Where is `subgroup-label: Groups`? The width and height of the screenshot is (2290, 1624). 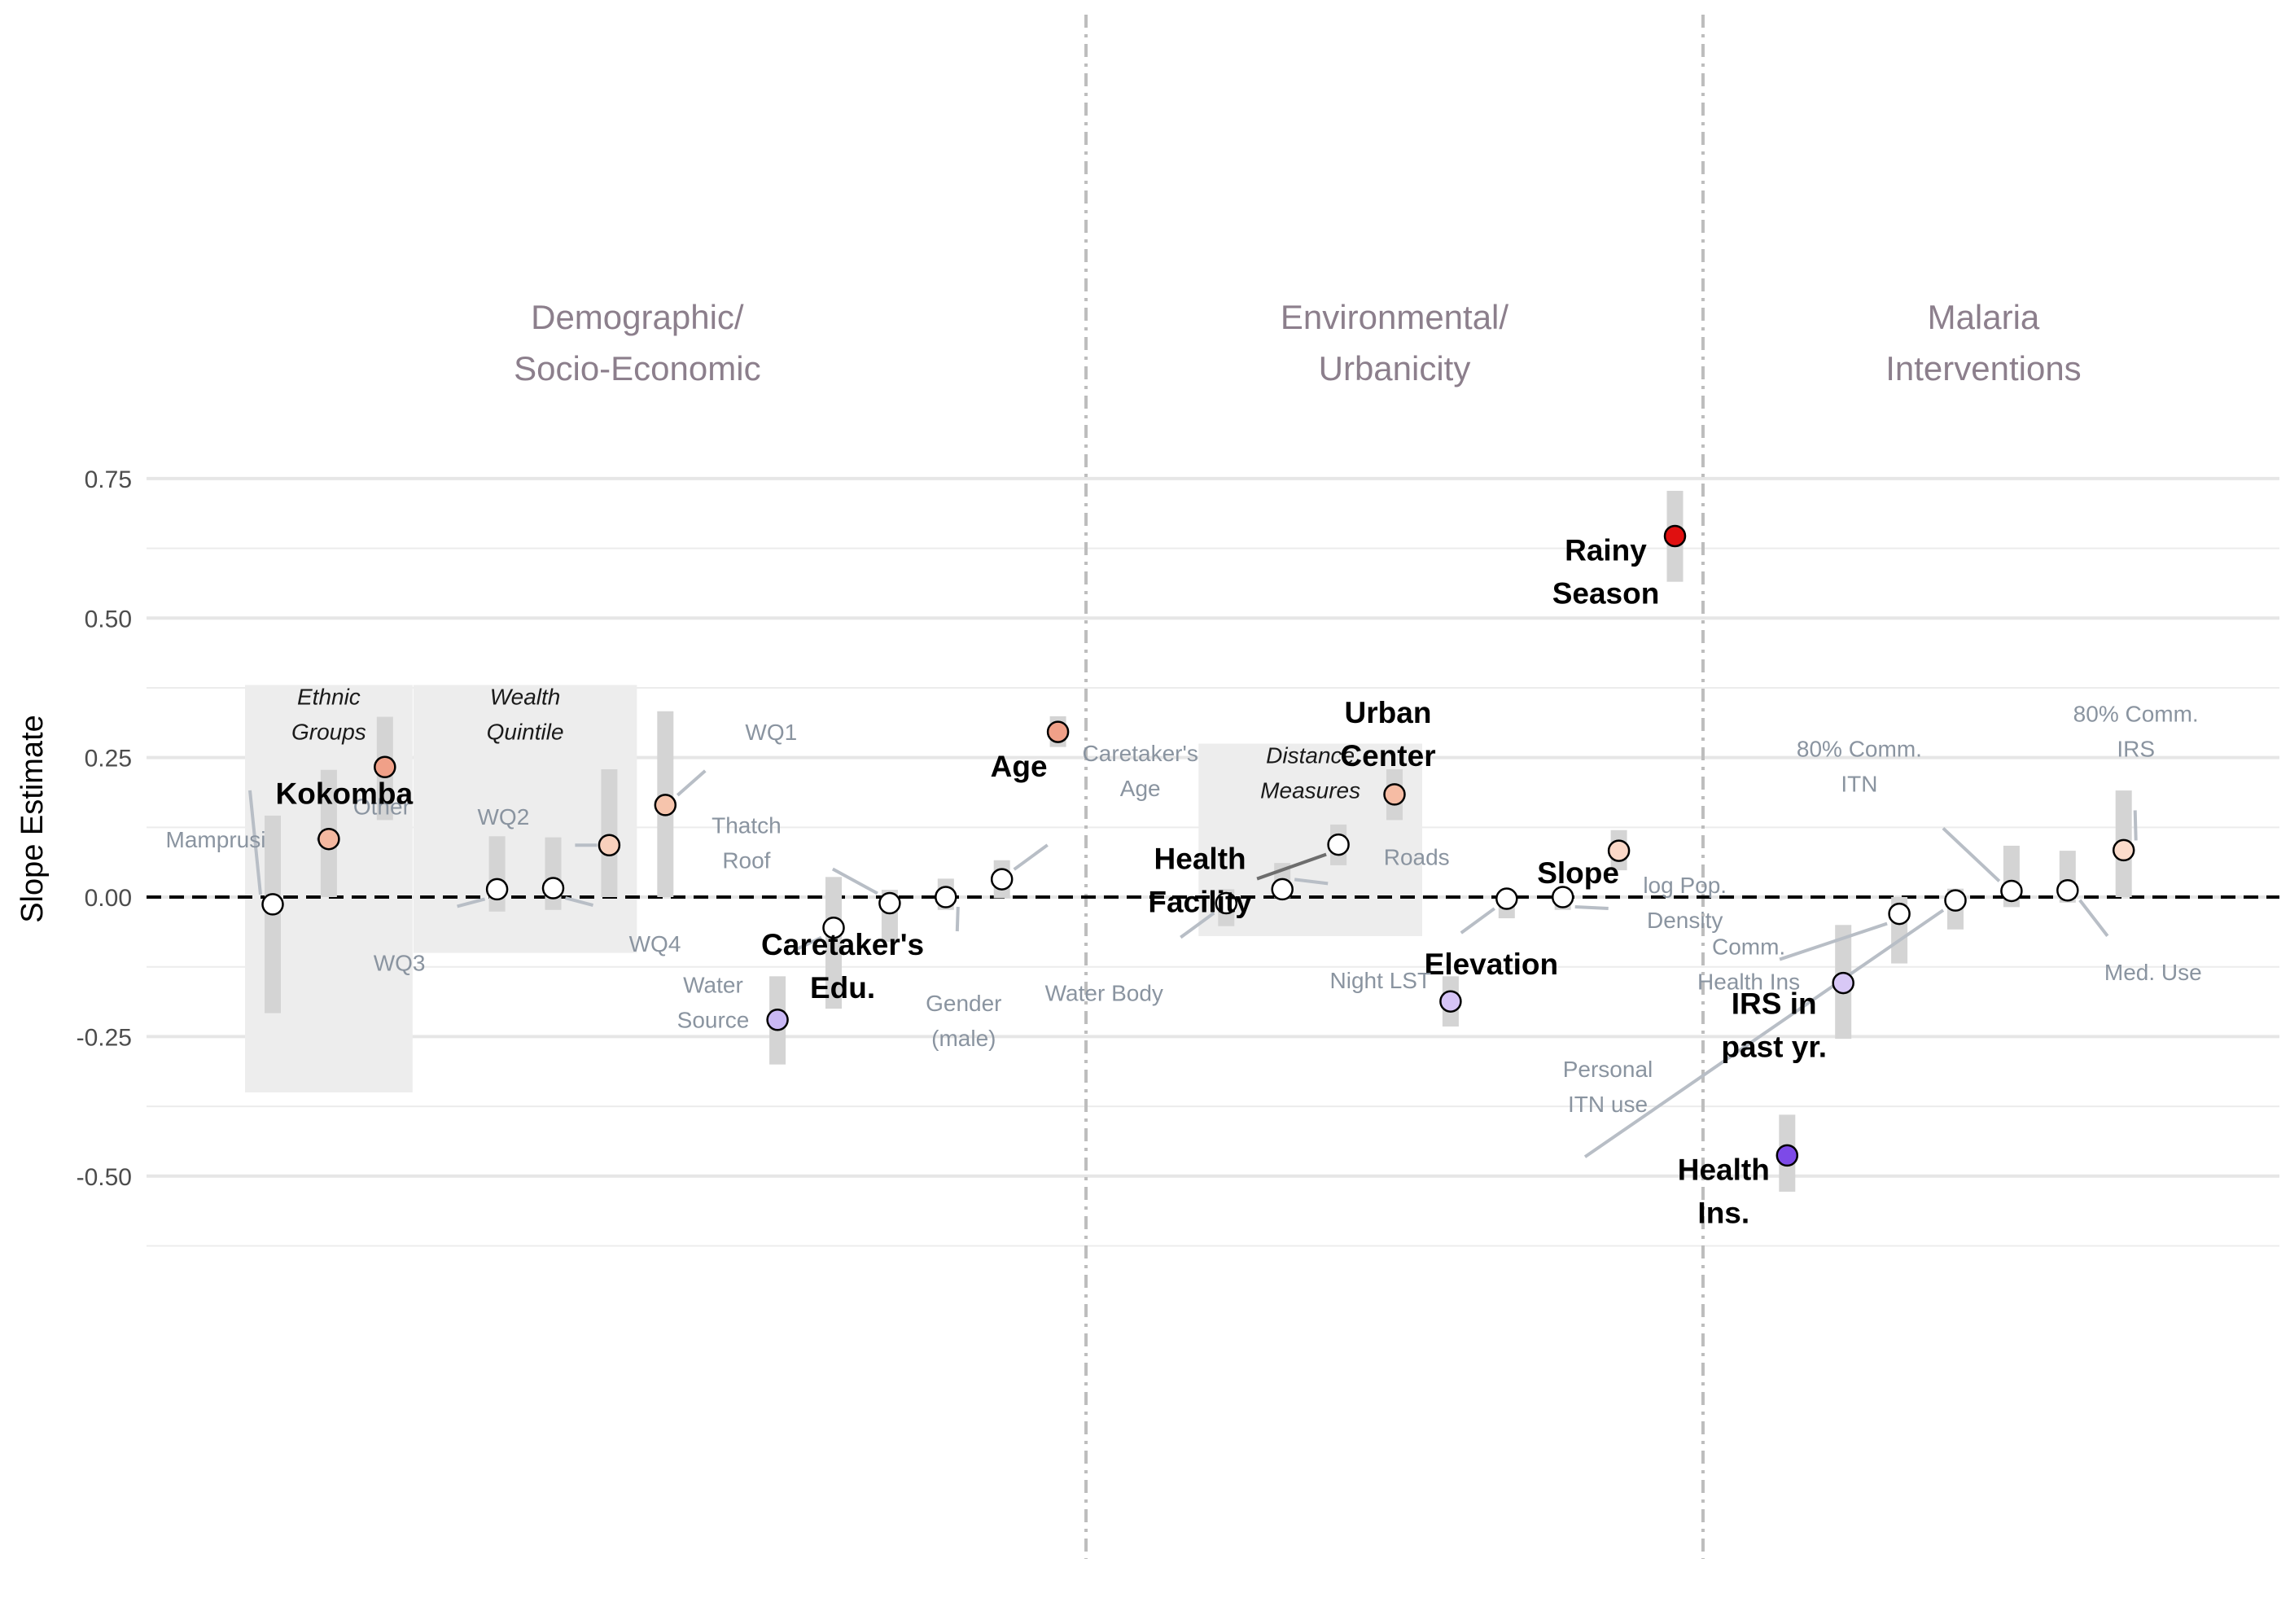
subgroup-label: Groups is located at coordinates (328, 732).